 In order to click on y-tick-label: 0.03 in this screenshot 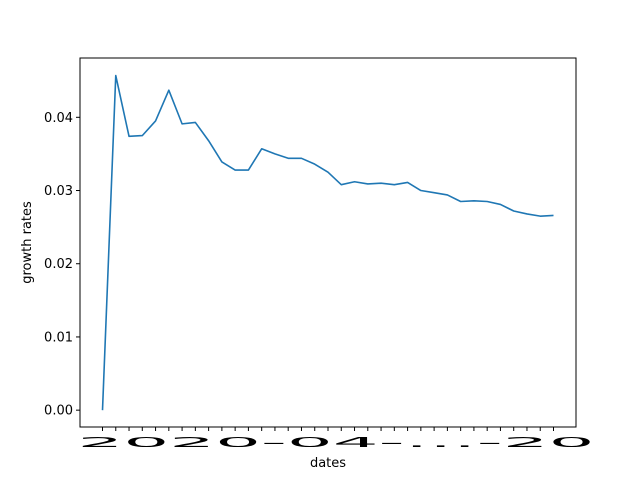, I will do `click(58, 191)`.